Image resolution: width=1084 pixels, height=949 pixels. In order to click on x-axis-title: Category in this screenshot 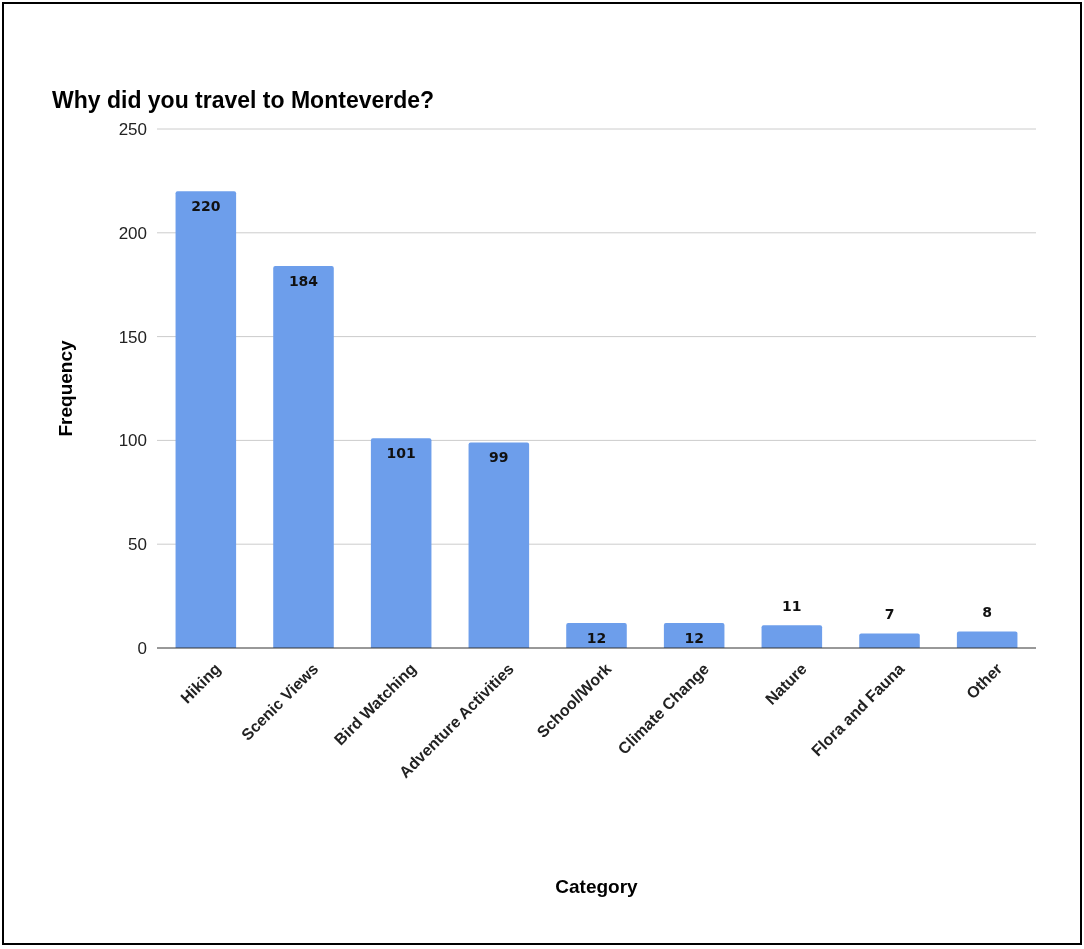, I will do `click(597, 886)`.